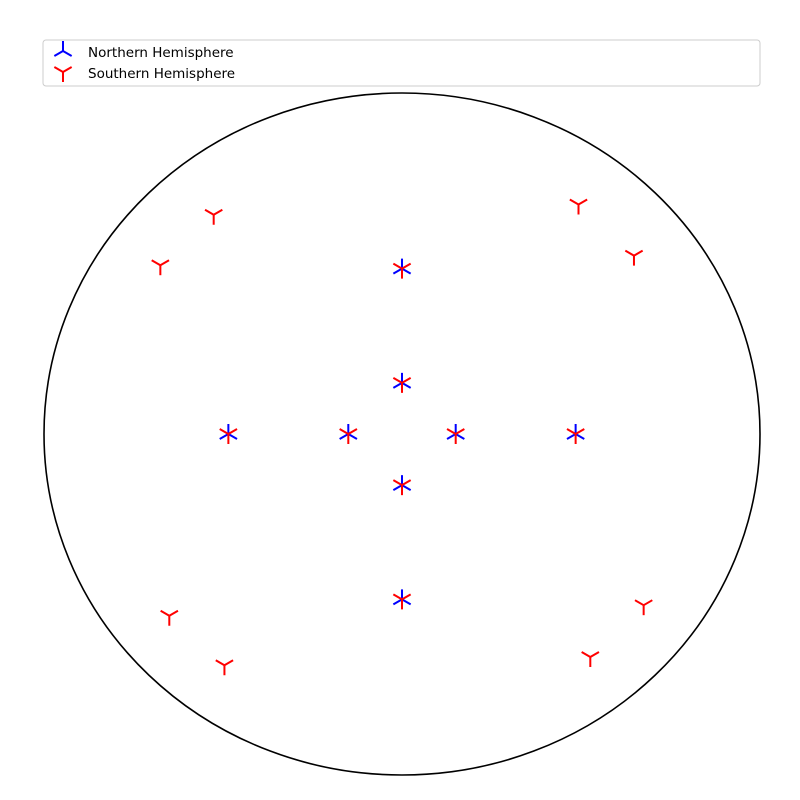 Image resolution: width=800 pixels, height=800 pixels. I want to click on legend: Northern Hemisphere Southern Hemisphere, so click(401, 63).